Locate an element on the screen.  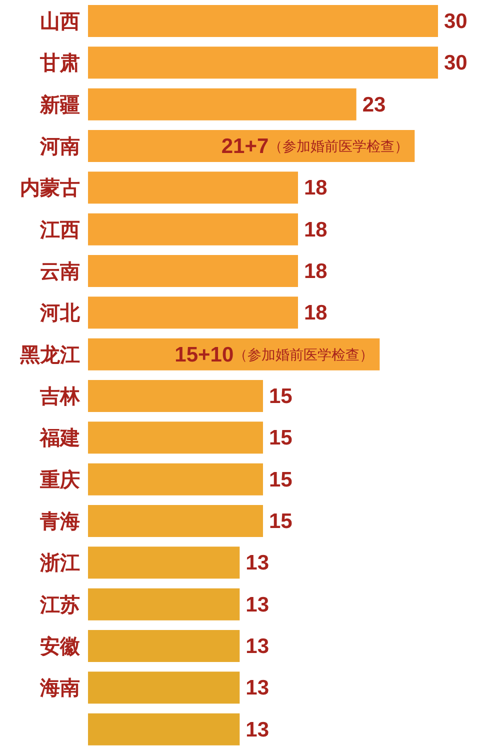
y-tick-label: 甘肃 is located at coordinates (59, 62).